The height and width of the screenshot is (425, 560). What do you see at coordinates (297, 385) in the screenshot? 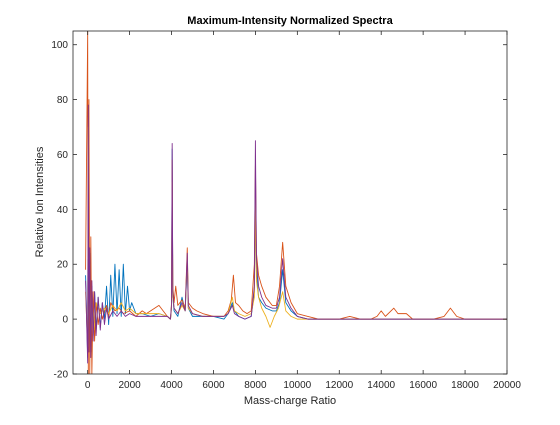
I see `x-tick-label: 10000` at bounding box center [297, 385].